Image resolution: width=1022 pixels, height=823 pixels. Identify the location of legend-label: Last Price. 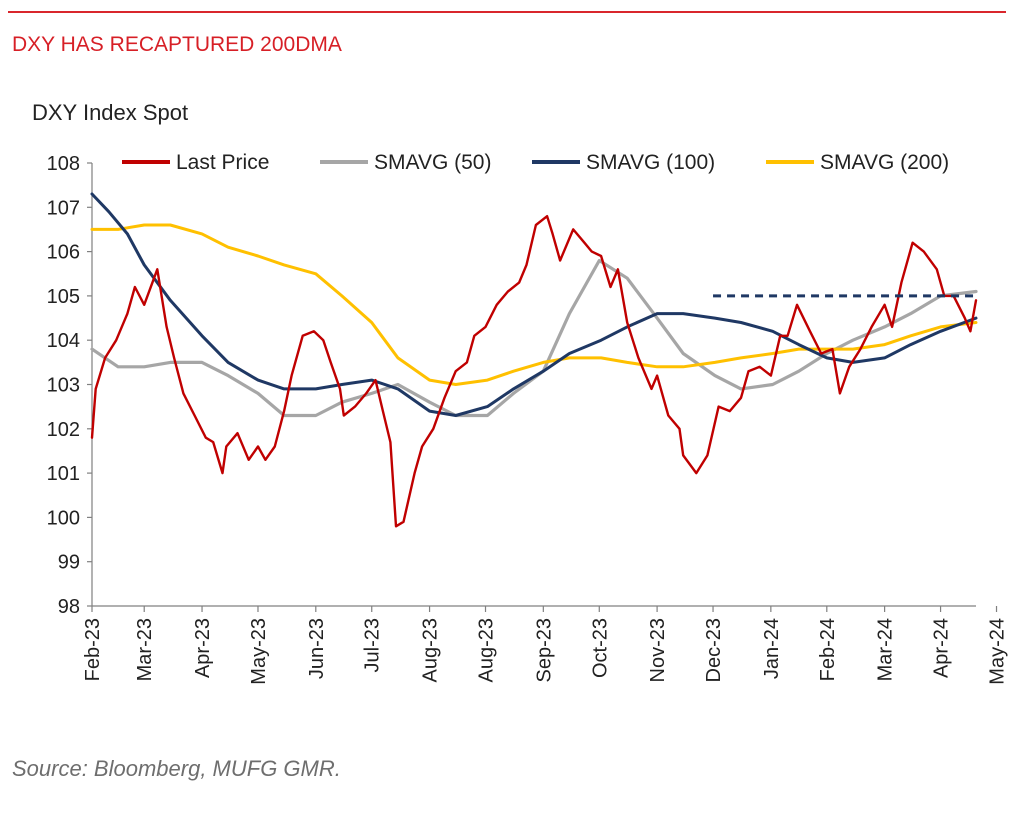
(222, 162).